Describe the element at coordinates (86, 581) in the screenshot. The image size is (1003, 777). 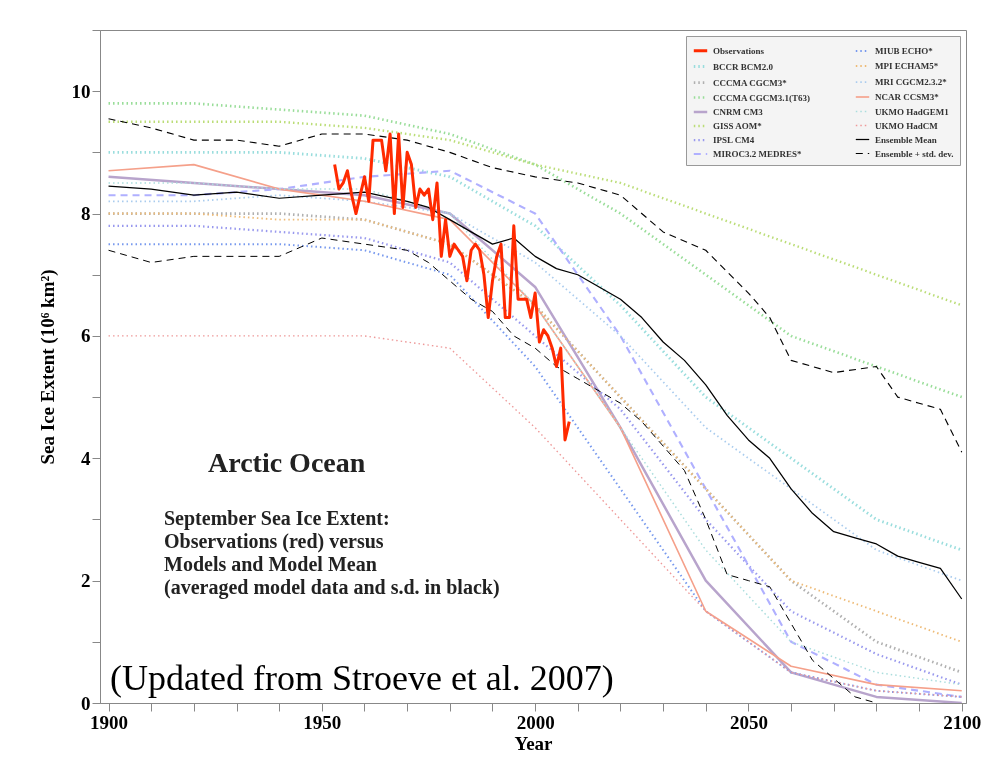
I see `y-tick-label: 2` at that location.